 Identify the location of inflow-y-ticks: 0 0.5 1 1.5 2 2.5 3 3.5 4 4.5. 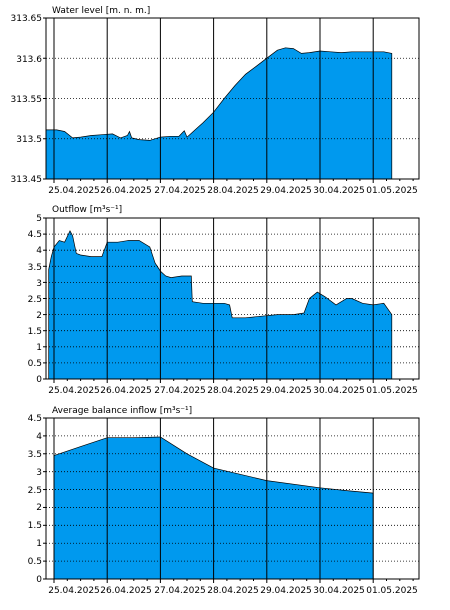
(35, 499).